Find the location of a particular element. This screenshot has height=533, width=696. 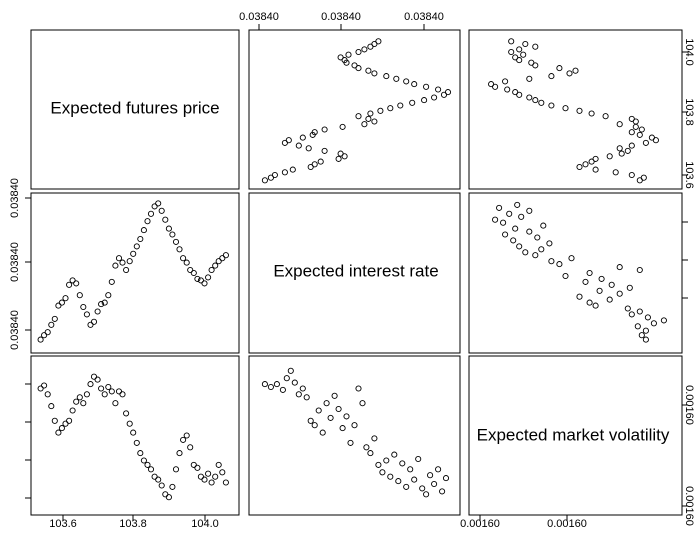

x-tick-label-futures-price: 103.6 is located at coordinates (63, 524).